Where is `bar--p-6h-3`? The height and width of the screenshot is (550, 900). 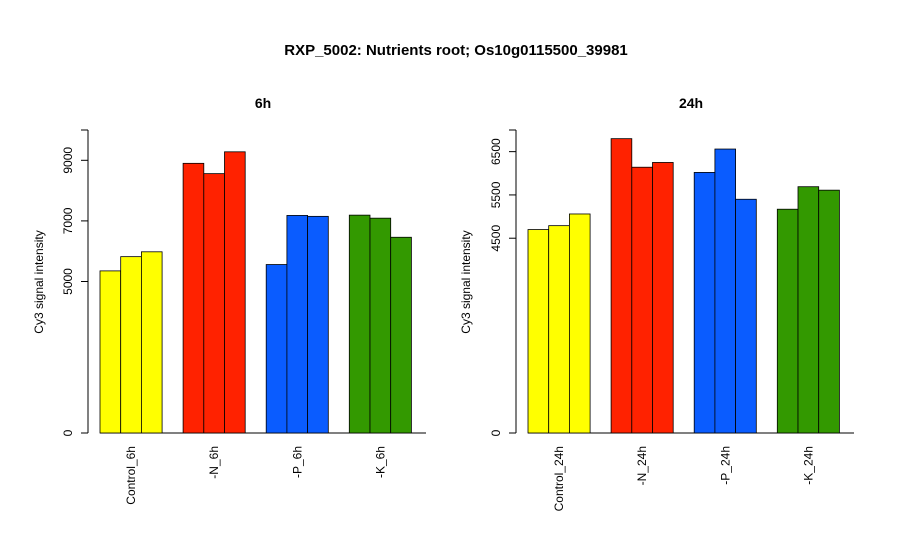 bar--p-6h-3 is located at coordinates (318, 324).